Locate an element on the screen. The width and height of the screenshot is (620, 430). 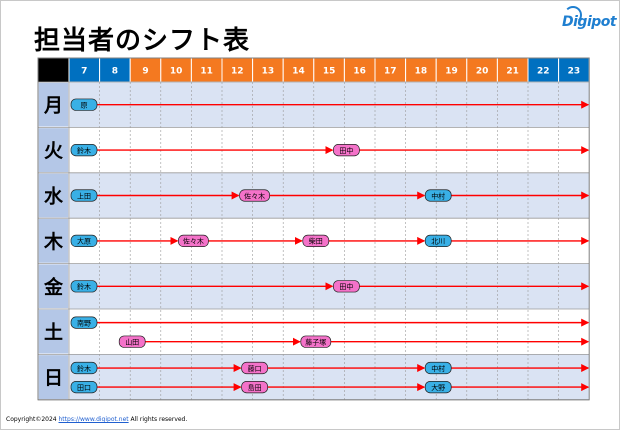
day-cell is located at coordinates (53, 377).